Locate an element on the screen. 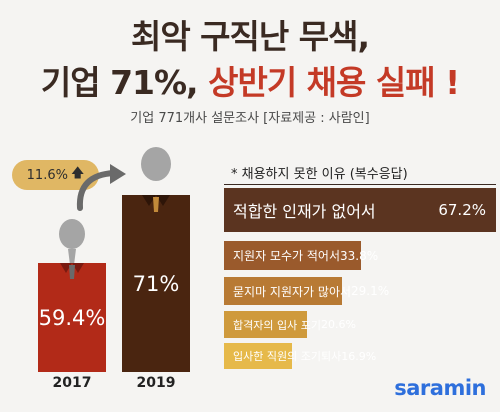 Image resolution: width=500 pixels, height=412 pixels. reason-value: 67.2% is located at coordinates (462, 210).